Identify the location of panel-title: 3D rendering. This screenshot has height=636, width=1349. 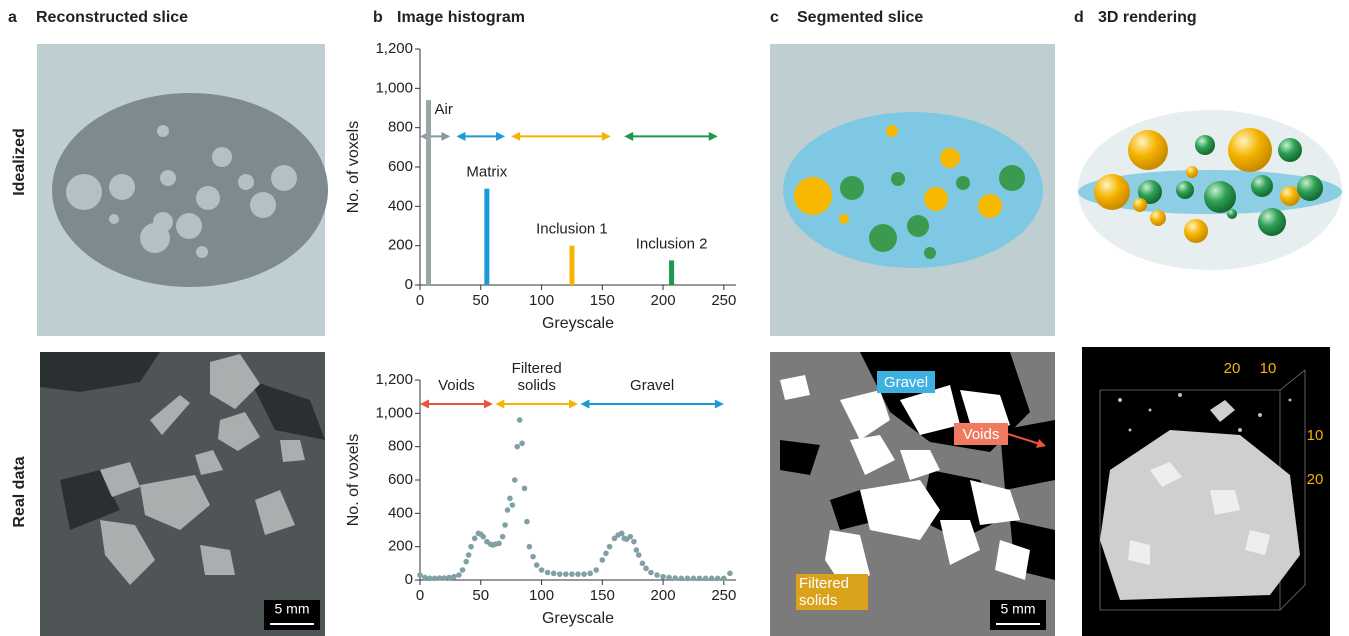
(1147, 17).